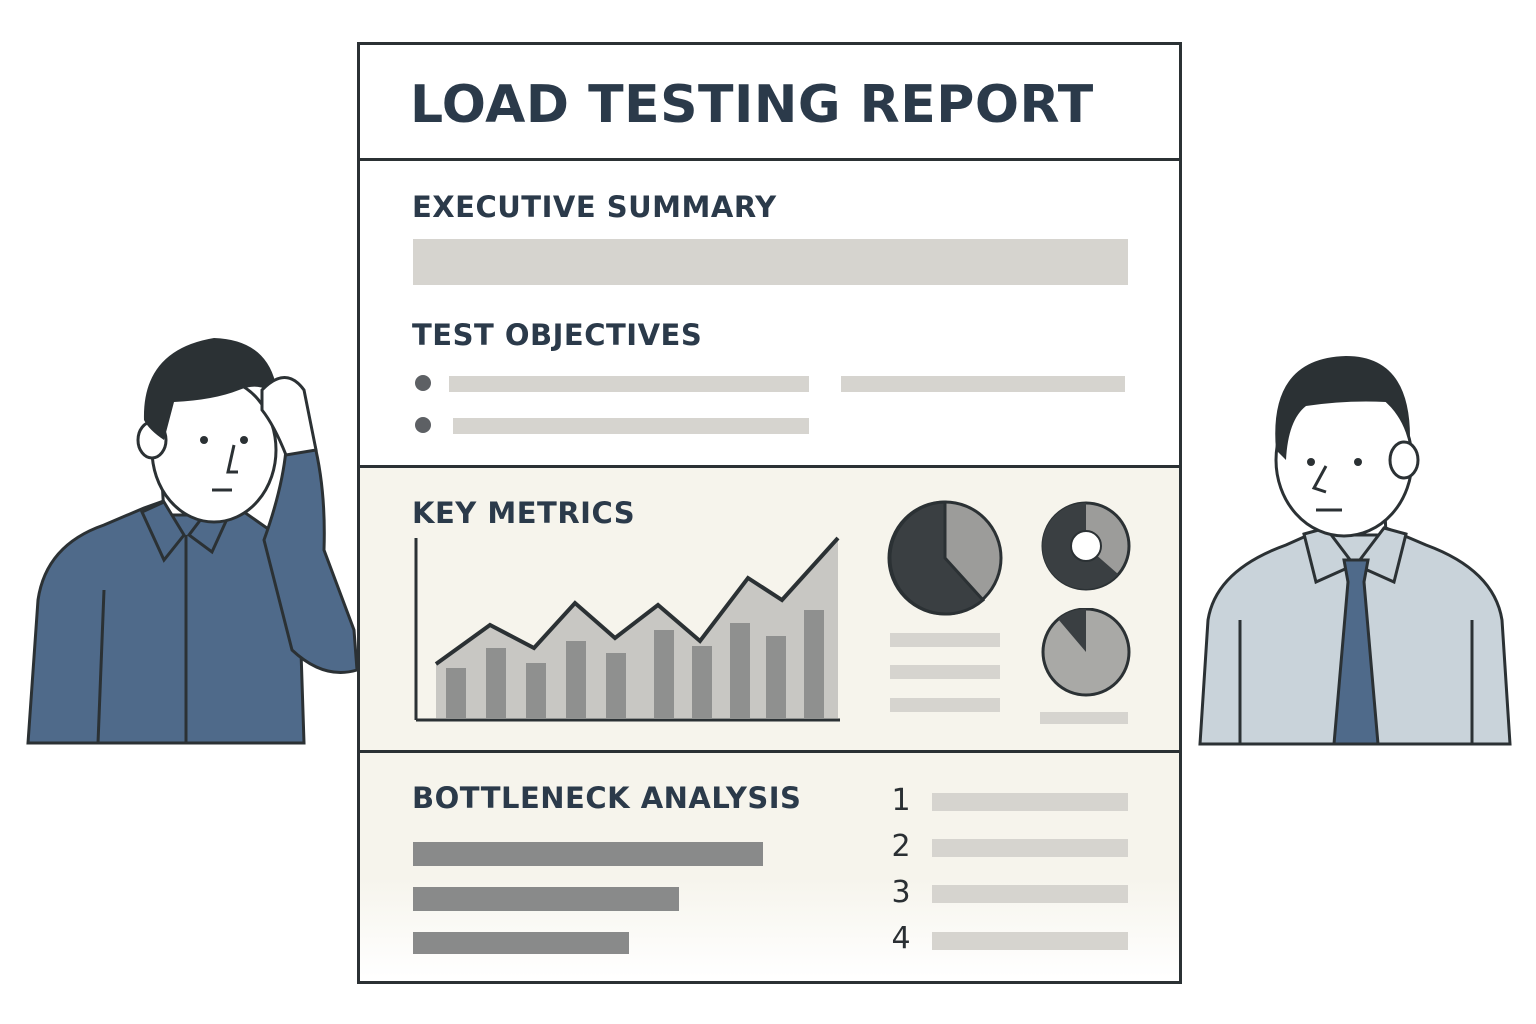 This screenshot has height=1024, width=1536. I want to click on bottleneck-section: BOTTLENECK ANALYSIS 1 2 3 4, so click(769, 865).